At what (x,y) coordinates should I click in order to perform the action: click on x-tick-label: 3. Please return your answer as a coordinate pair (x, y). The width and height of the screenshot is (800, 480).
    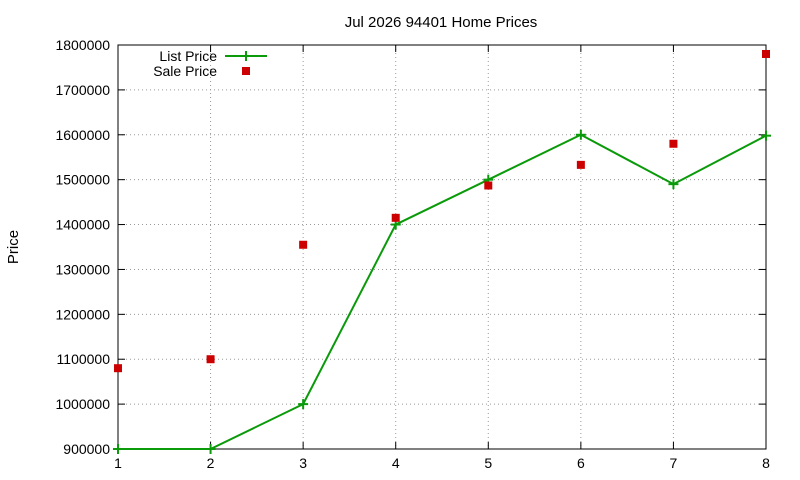
    Looking at the image, I should click on (303, 463).